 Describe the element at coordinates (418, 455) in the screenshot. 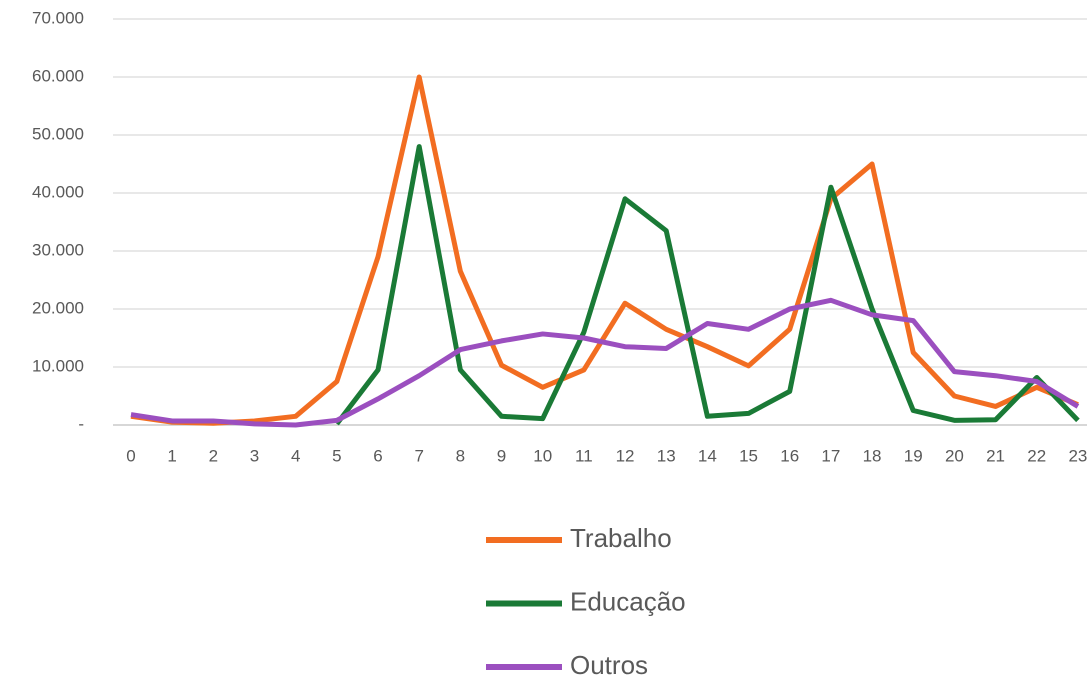

I see `x-tick-label: 7` at that location.